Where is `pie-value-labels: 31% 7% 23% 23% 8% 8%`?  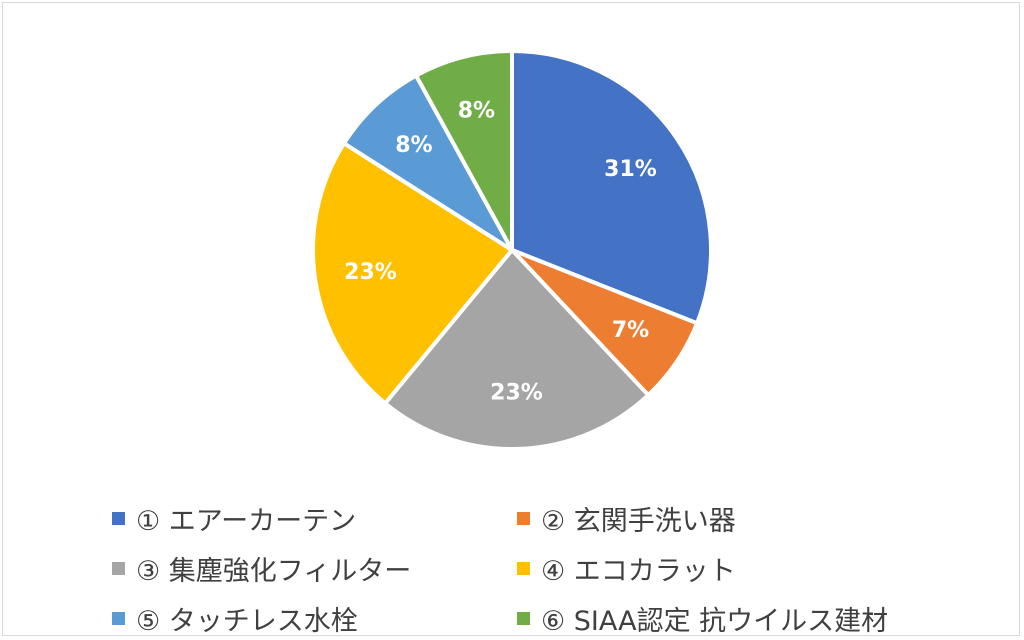 pie-value-labels: 31% 7% 23% 23% 8% 8% is located at coordinates (500, 252).